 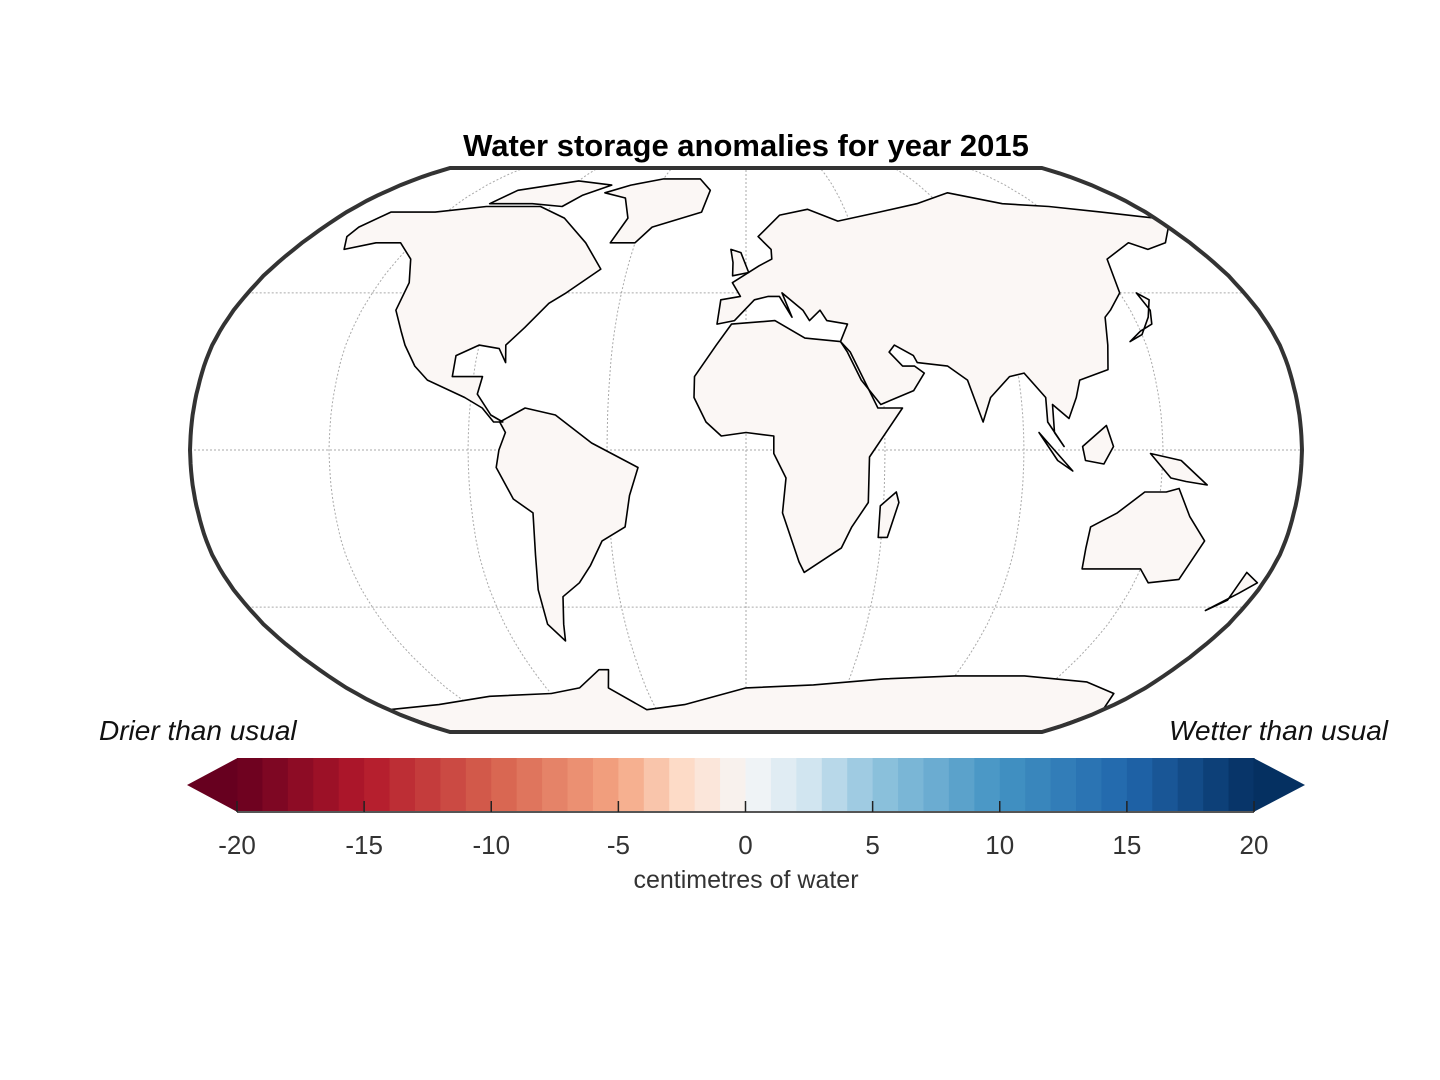 I want to click on coastline-africa, so click(x=798, y=446).